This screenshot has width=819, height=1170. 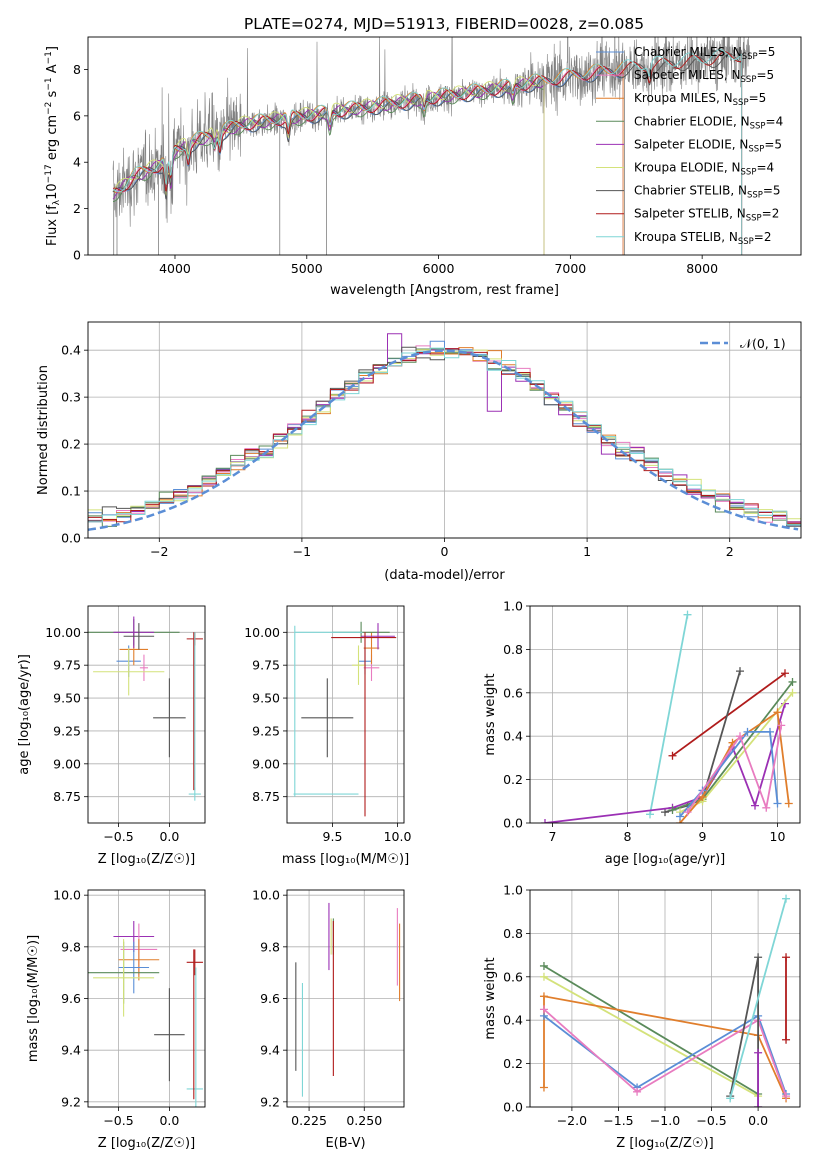 I want to click on observed-spectrum-line, so click(x=431, y=132).